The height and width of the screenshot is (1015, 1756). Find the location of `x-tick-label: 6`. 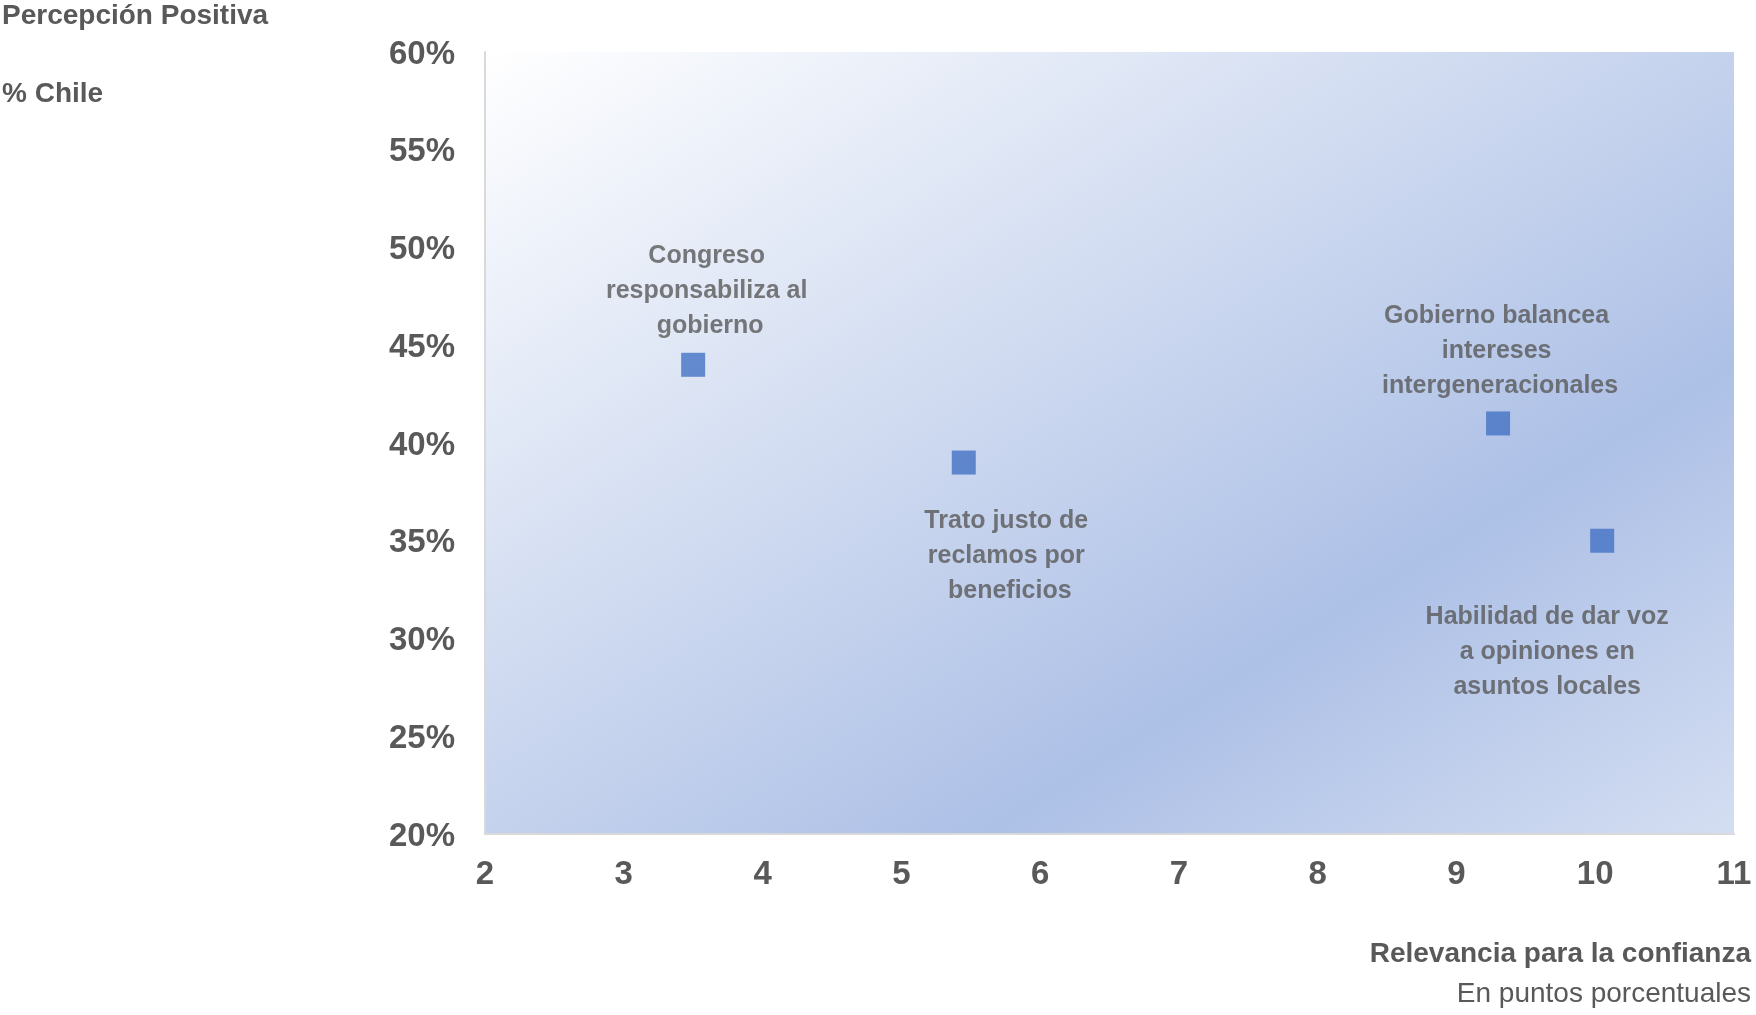

x-tick-label: 6 is located at coordinates (1040, 872).